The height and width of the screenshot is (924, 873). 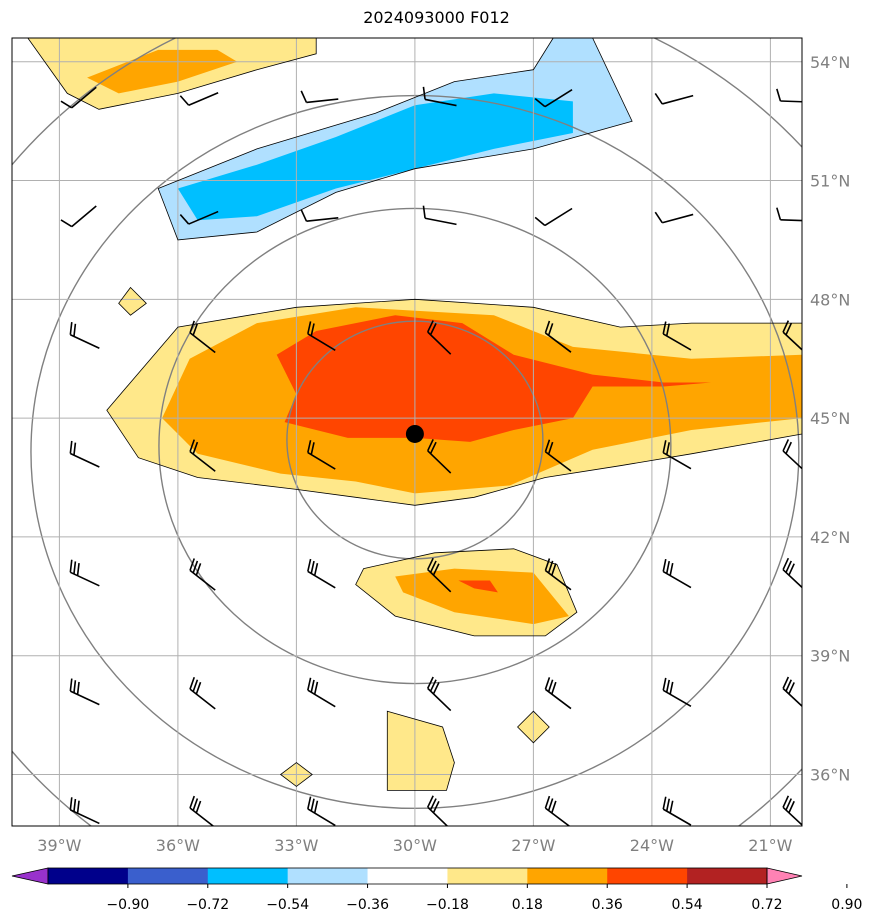 What do you see at coordinates (296, 845) in the screenshot?
I see `lon-tick-label: 33°W` at bounding box center [296, 845].